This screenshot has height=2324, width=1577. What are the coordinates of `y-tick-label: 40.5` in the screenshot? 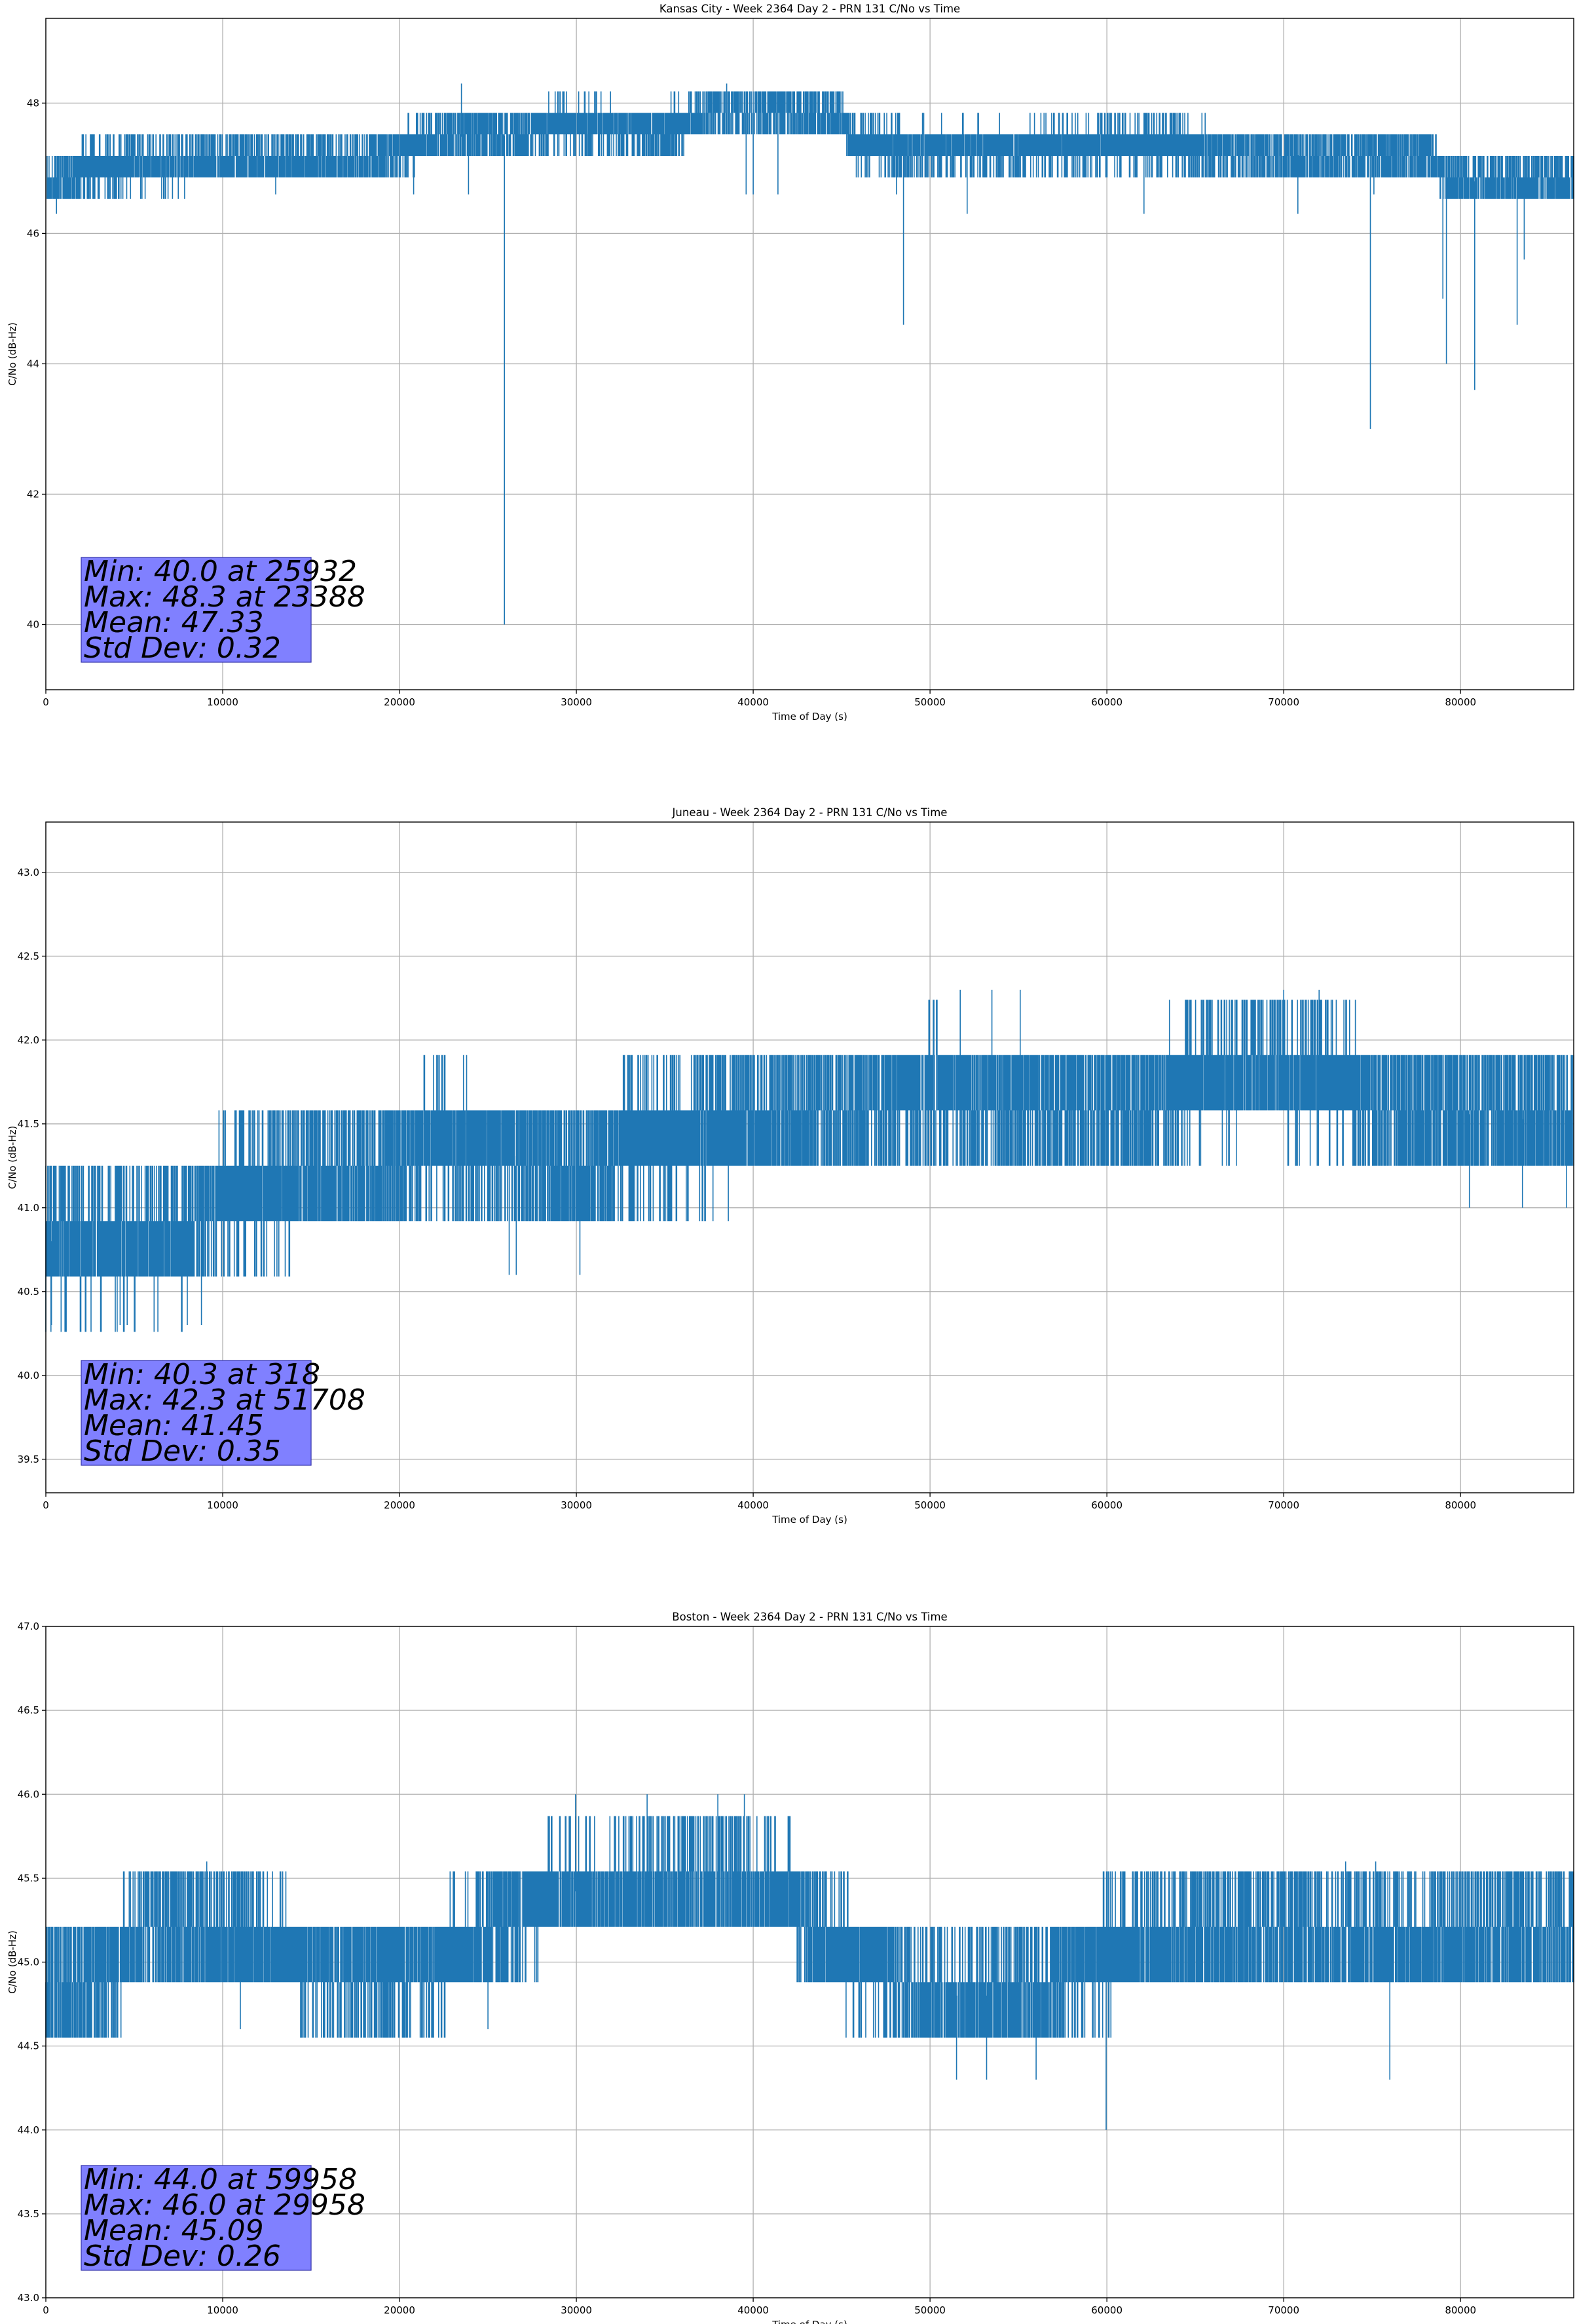 It's located at (28, 1292).